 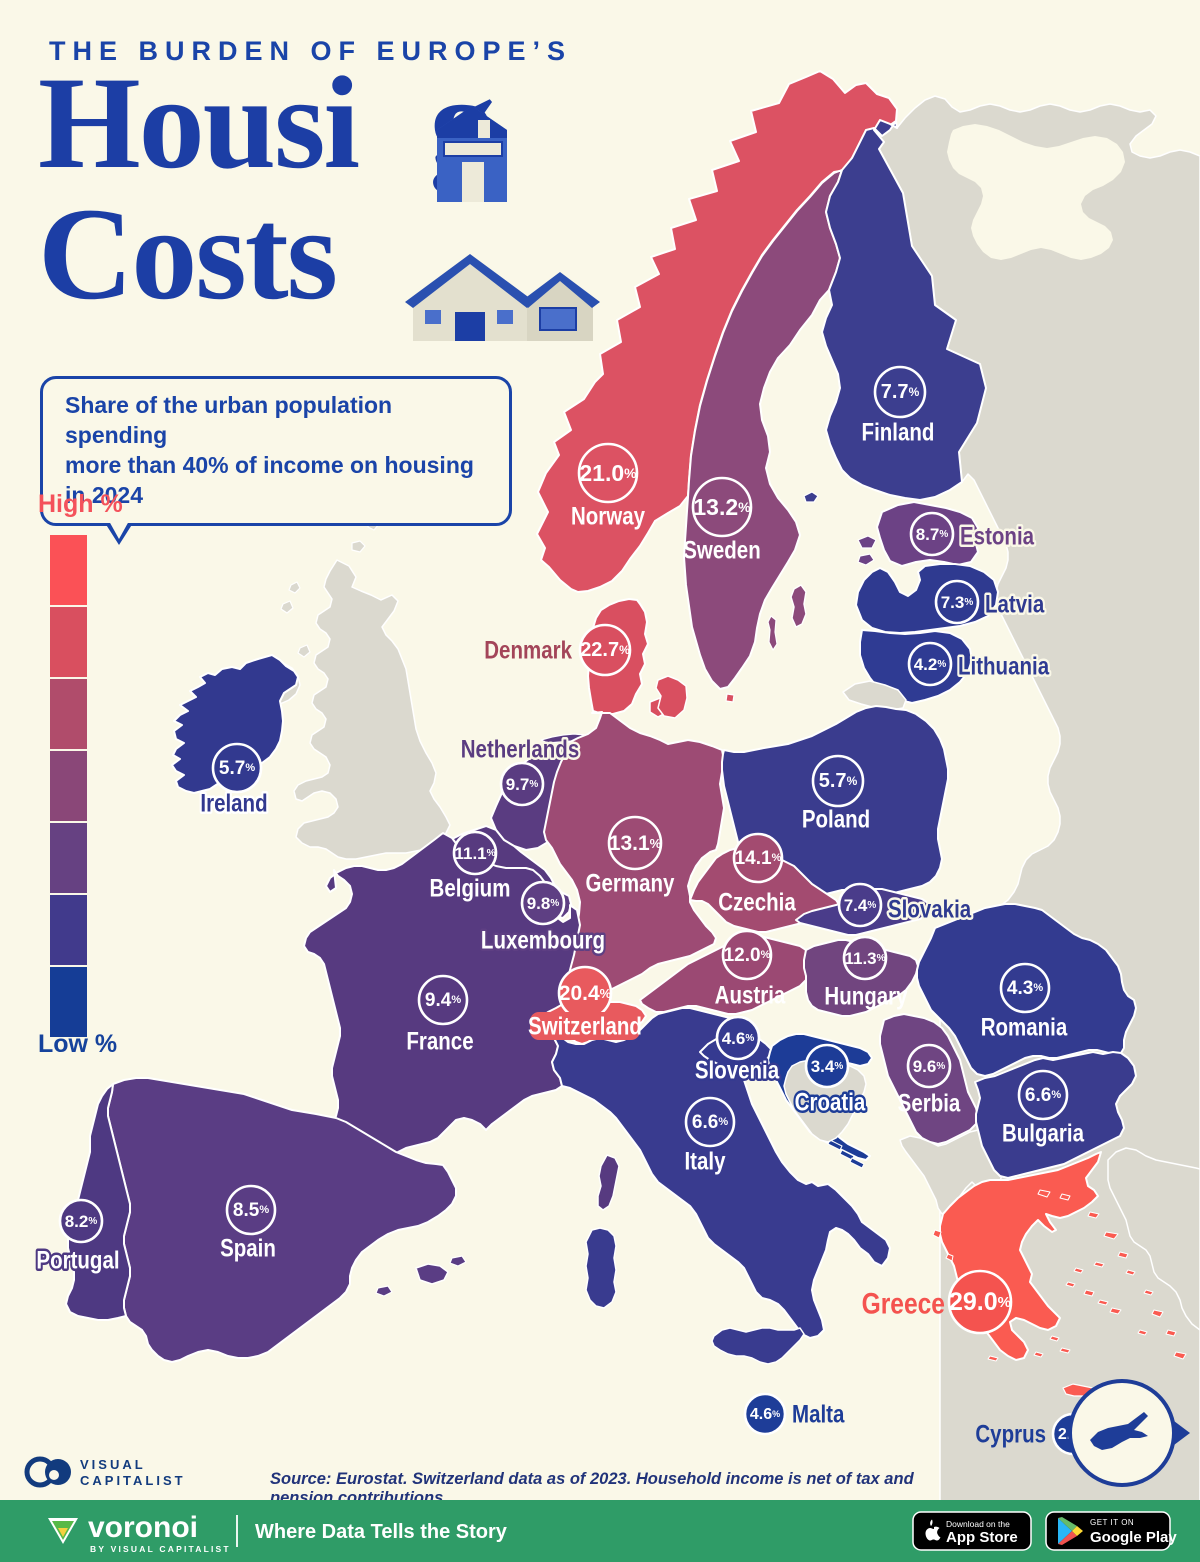 I want to click on svg-text: 8.5%, so click(x=251, y=1210).